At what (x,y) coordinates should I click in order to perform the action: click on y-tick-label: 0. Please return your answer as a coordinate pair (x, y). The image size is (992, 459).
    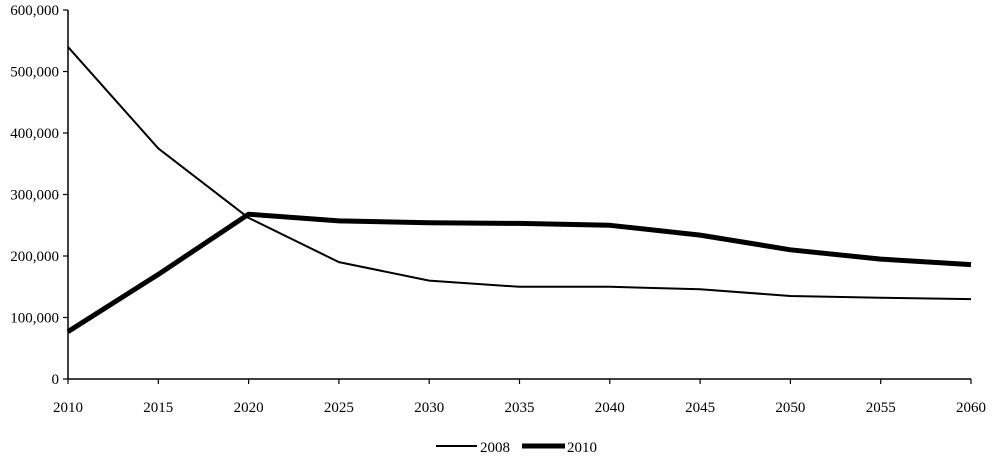
    Looking at the image, I should click on (56, 380).